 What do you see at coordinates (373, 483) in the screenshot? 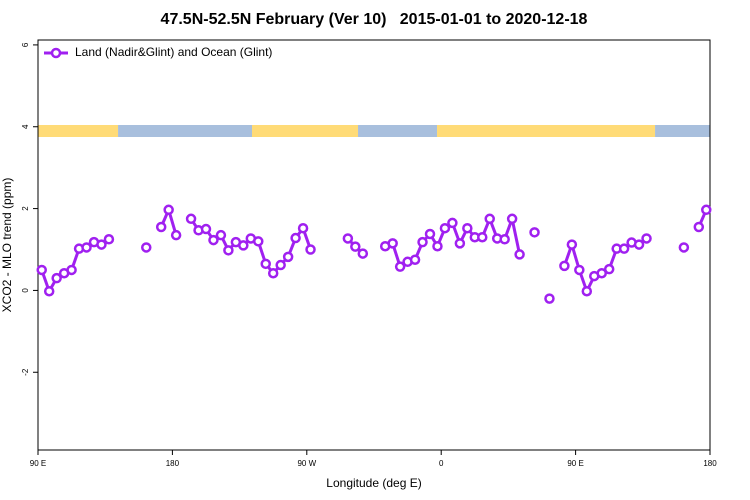
I see `x-axis-label: Longitude (deg E)` at bounding box center [373, 483].